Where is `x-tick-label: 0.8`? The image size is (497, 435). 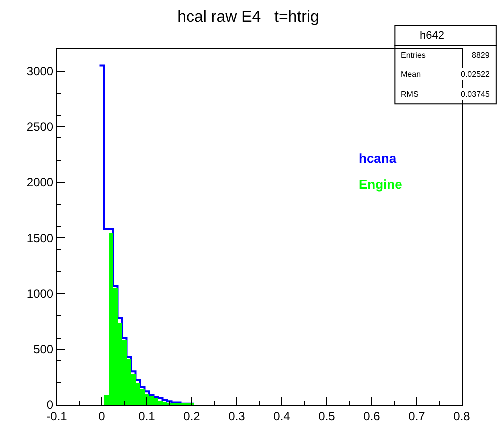 x-tick-label: 0.8 is located at coordinates (462, 416).